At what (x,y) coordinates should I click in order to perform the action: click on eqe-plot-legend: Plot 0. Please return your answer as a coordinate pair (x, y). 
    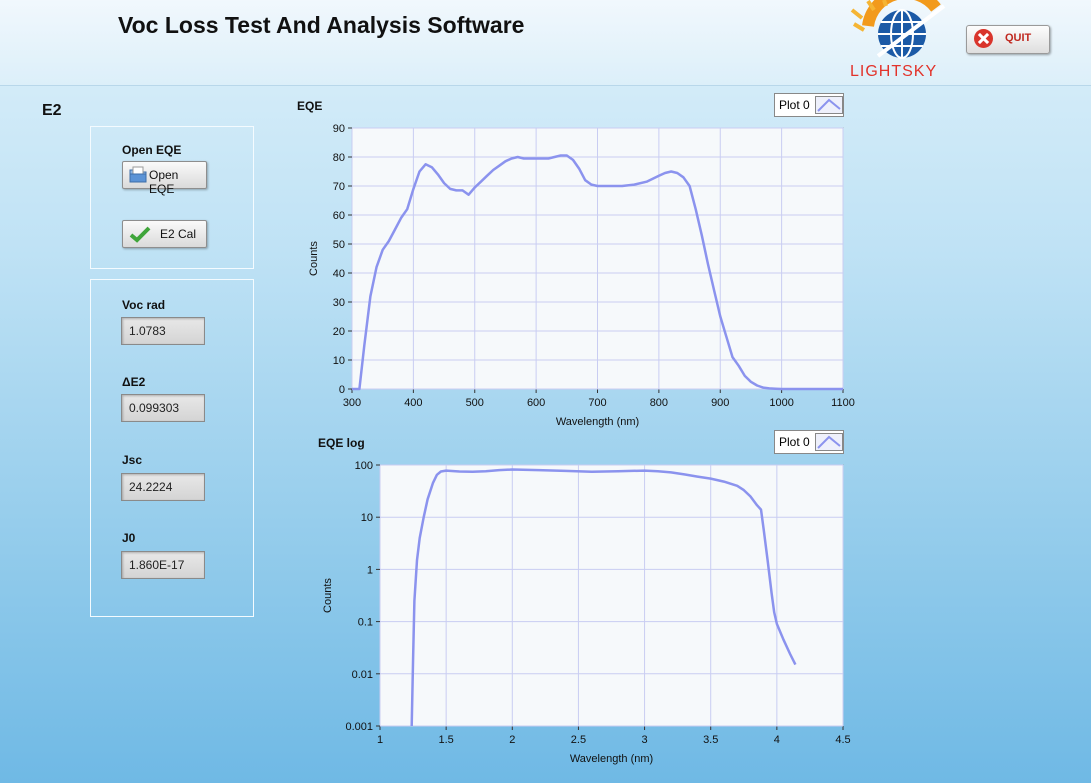
    Looking at the image, I should click on (809, 105).